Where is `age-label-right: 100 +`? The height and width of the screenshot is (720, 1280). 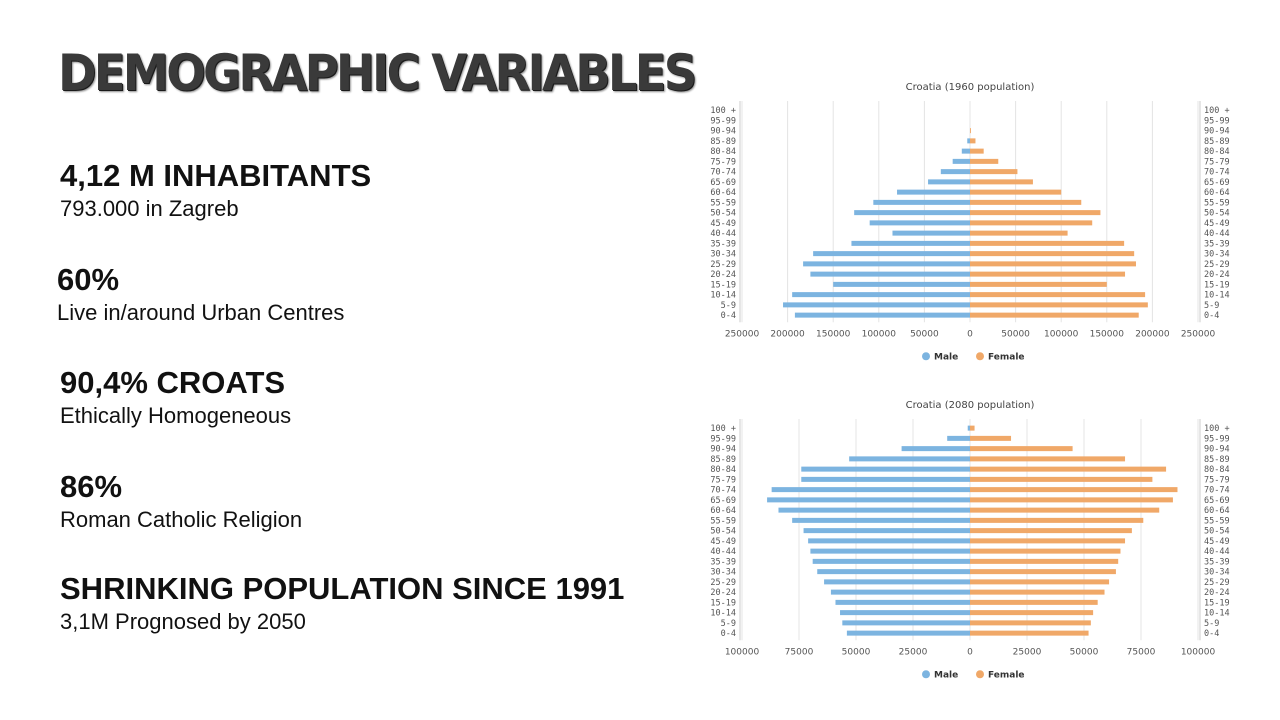 age-label-right: 100 + is located at coordinates (1217, 111).